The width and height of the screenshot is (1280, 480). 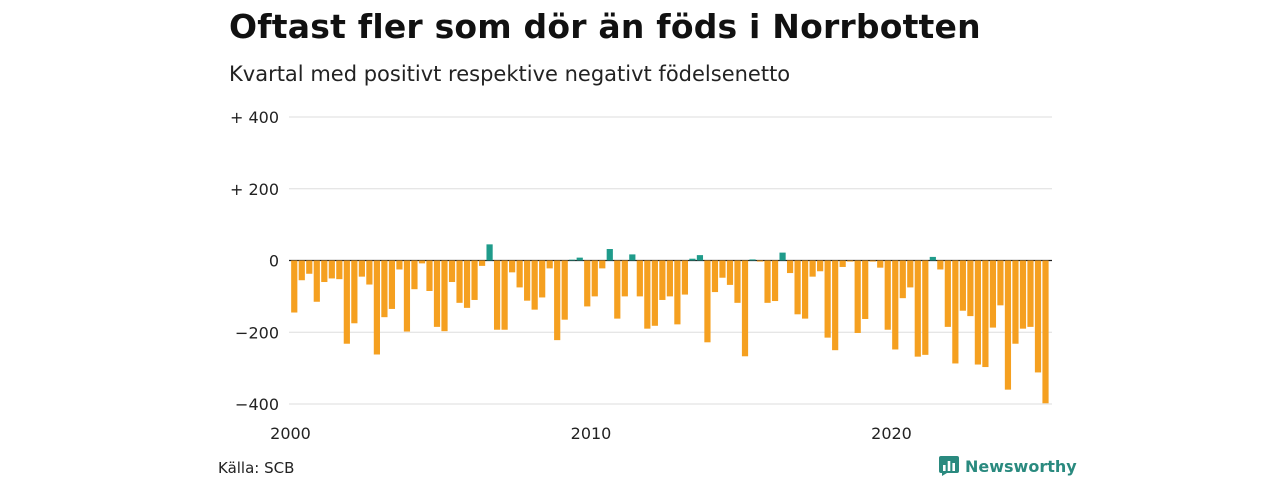 I want to click on y-tick-label: + 400, so click(x=254, y=117).